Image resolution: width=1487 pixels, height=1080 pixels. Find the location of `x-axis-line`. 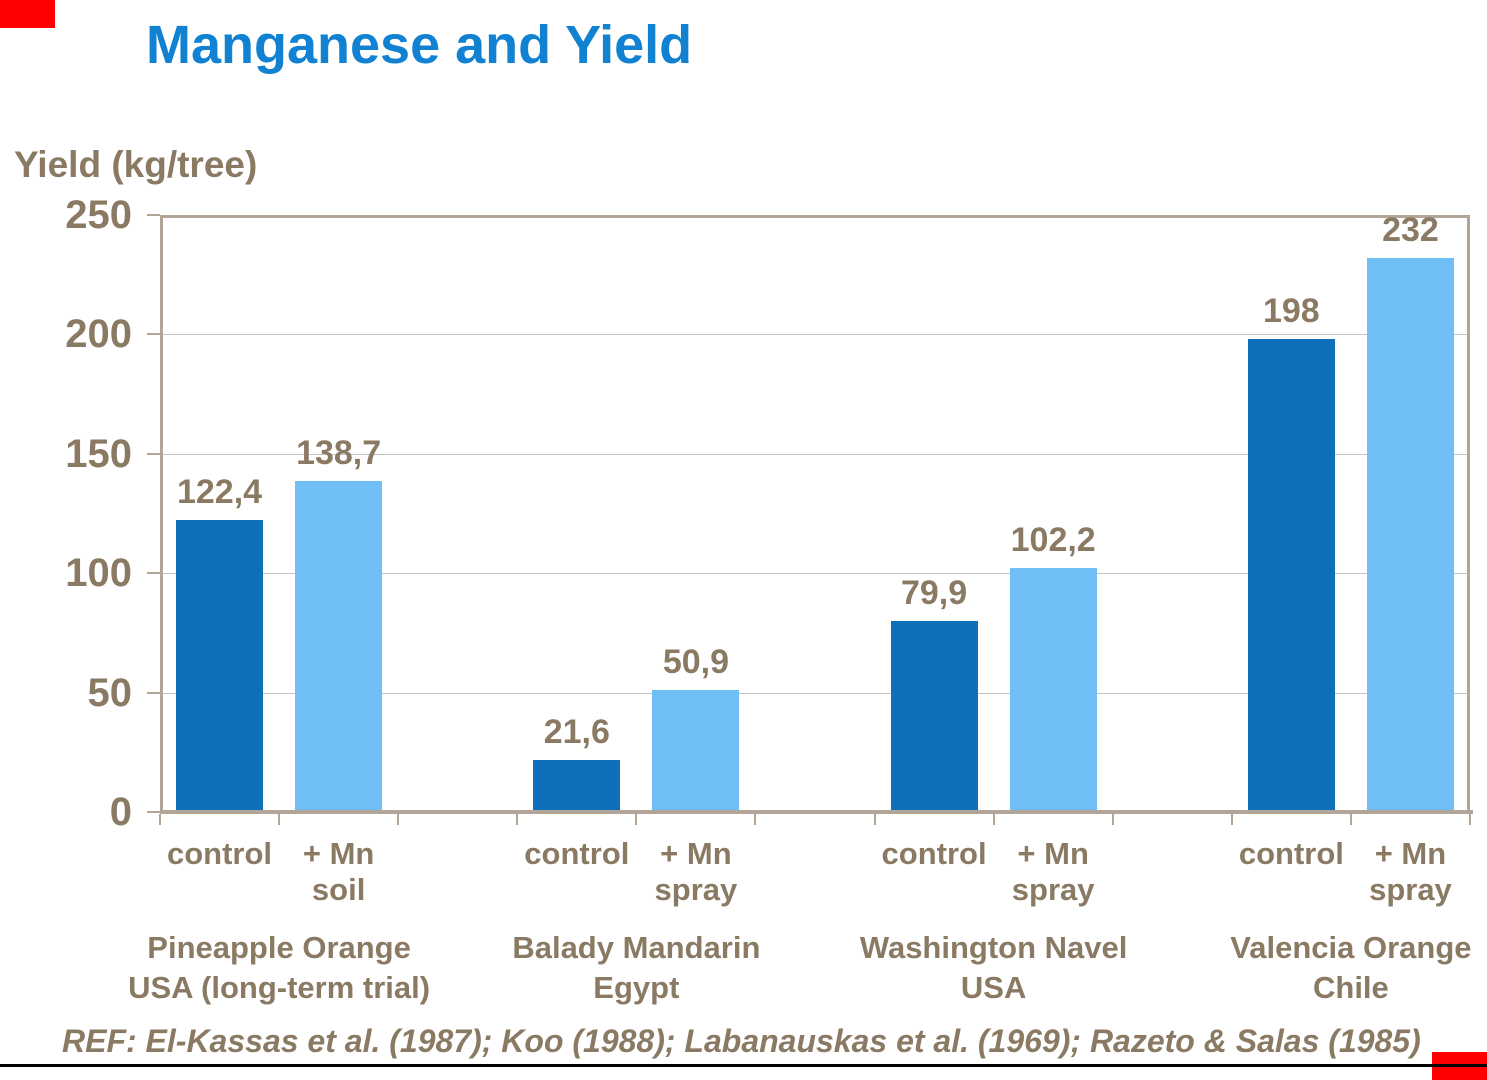

x-axis-line is located at coordinates (816, 812).